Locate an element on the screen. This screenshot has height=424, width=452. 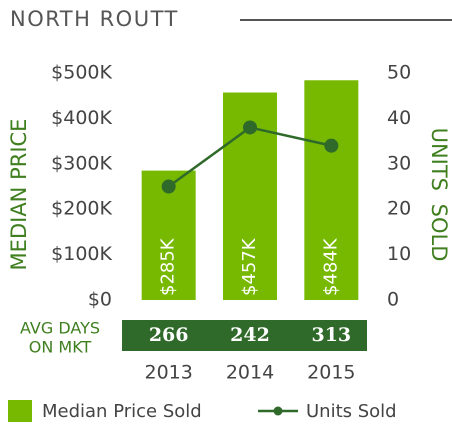
table-value: 242 is located at coordinates (250, 335).